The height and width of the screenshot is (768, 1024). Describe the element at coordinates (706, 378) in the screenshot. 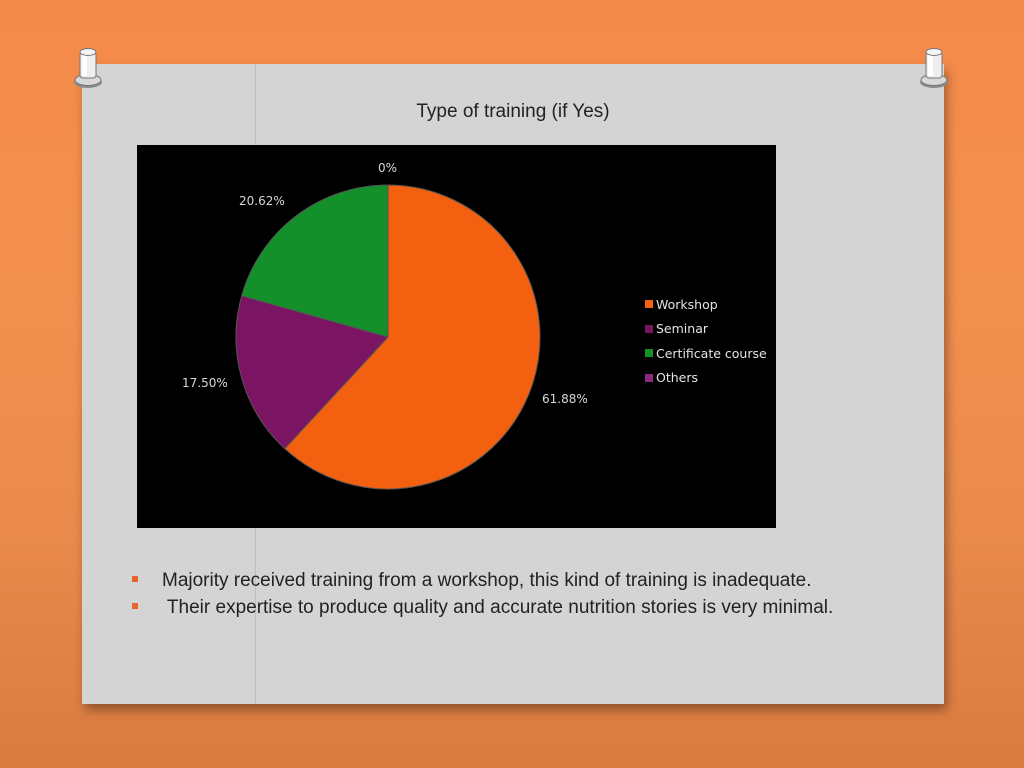

I see `legend-item-others: Others` at that location.